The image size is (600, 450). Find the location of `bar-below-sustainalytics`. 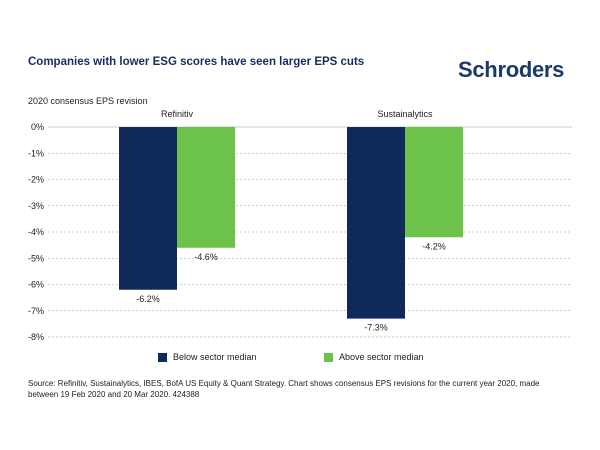

bar-below-sustainalytics is located at coordinates (376, 223).